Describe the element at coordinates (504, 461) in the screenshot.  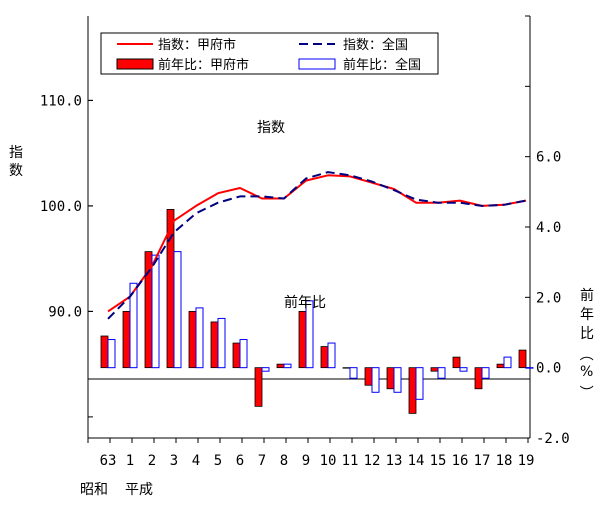
I see `x-axis-tick-label: 18` at that location.